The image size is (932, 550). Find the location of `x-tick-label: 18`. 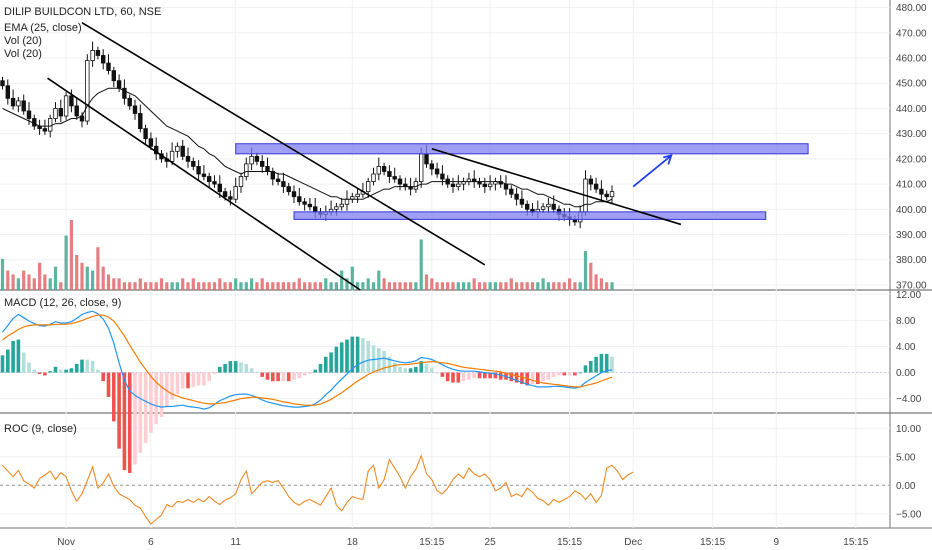

x-tick-label: 18 is located at coordinates (353, 542).